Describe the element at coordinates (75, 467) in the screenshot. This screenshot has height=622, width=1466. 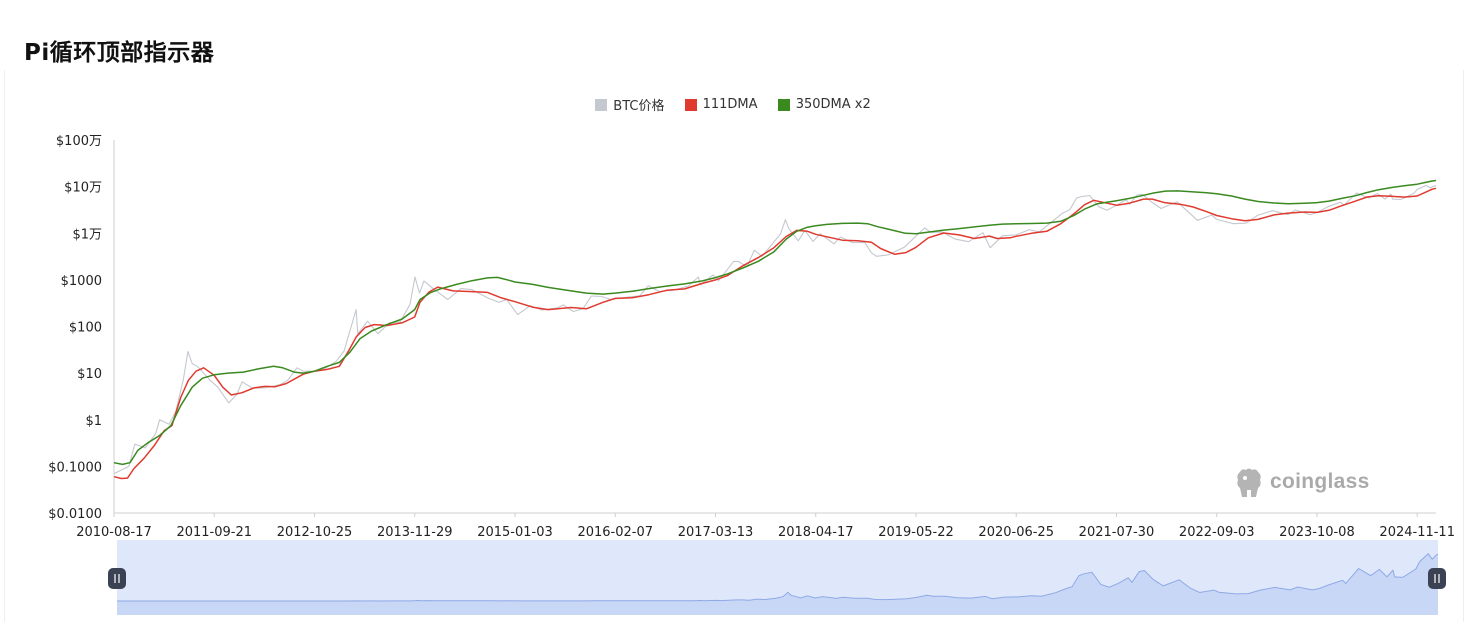
I see `y-tick-label: $0.1000` at that location.